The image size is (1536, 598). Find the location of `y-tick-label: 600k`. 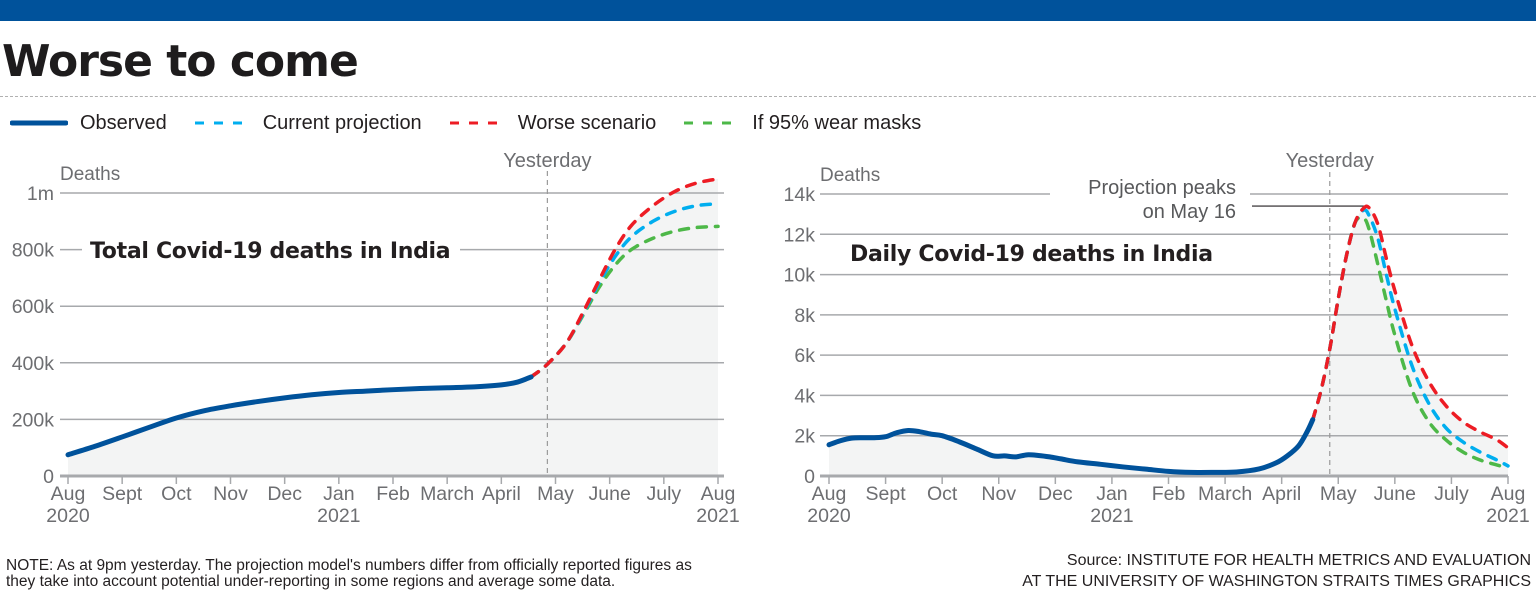

y-tick-label: 600k is located at coordinates (33, 307).